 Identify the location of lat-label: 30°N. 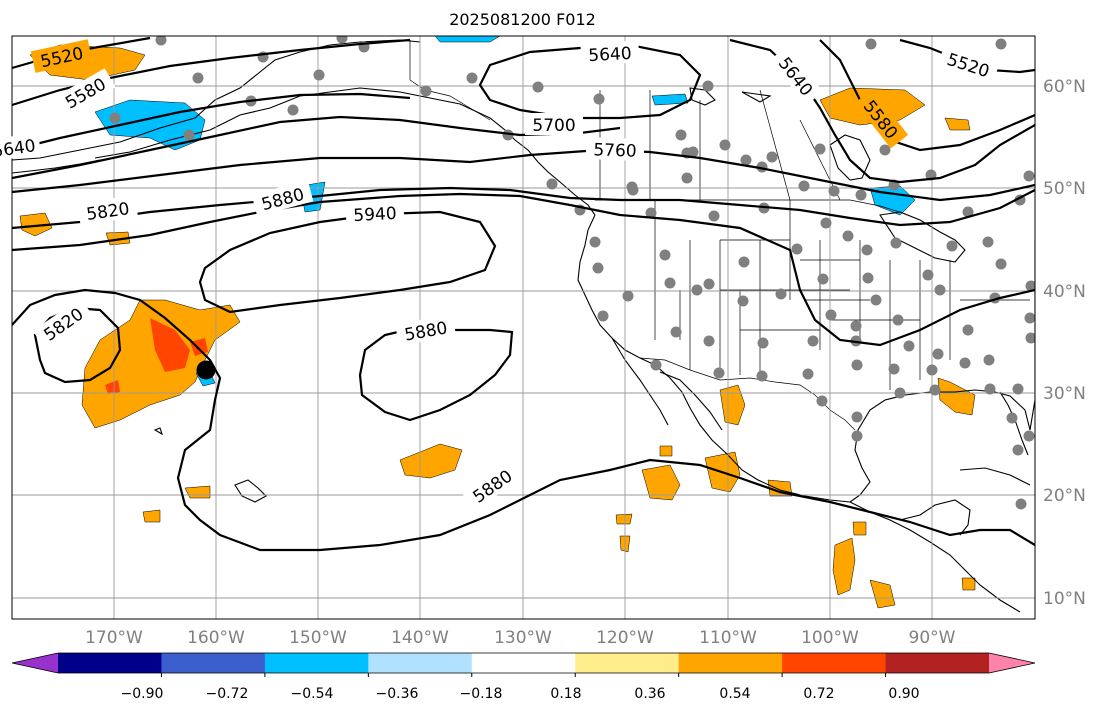
(1064, 394).